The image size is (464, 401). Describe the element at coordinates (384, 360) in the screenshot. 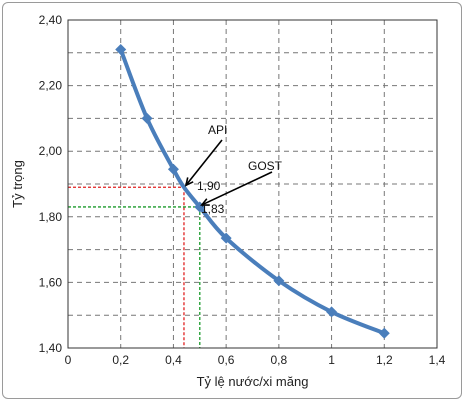

I see `x-tick-label: 1,2` at that location.